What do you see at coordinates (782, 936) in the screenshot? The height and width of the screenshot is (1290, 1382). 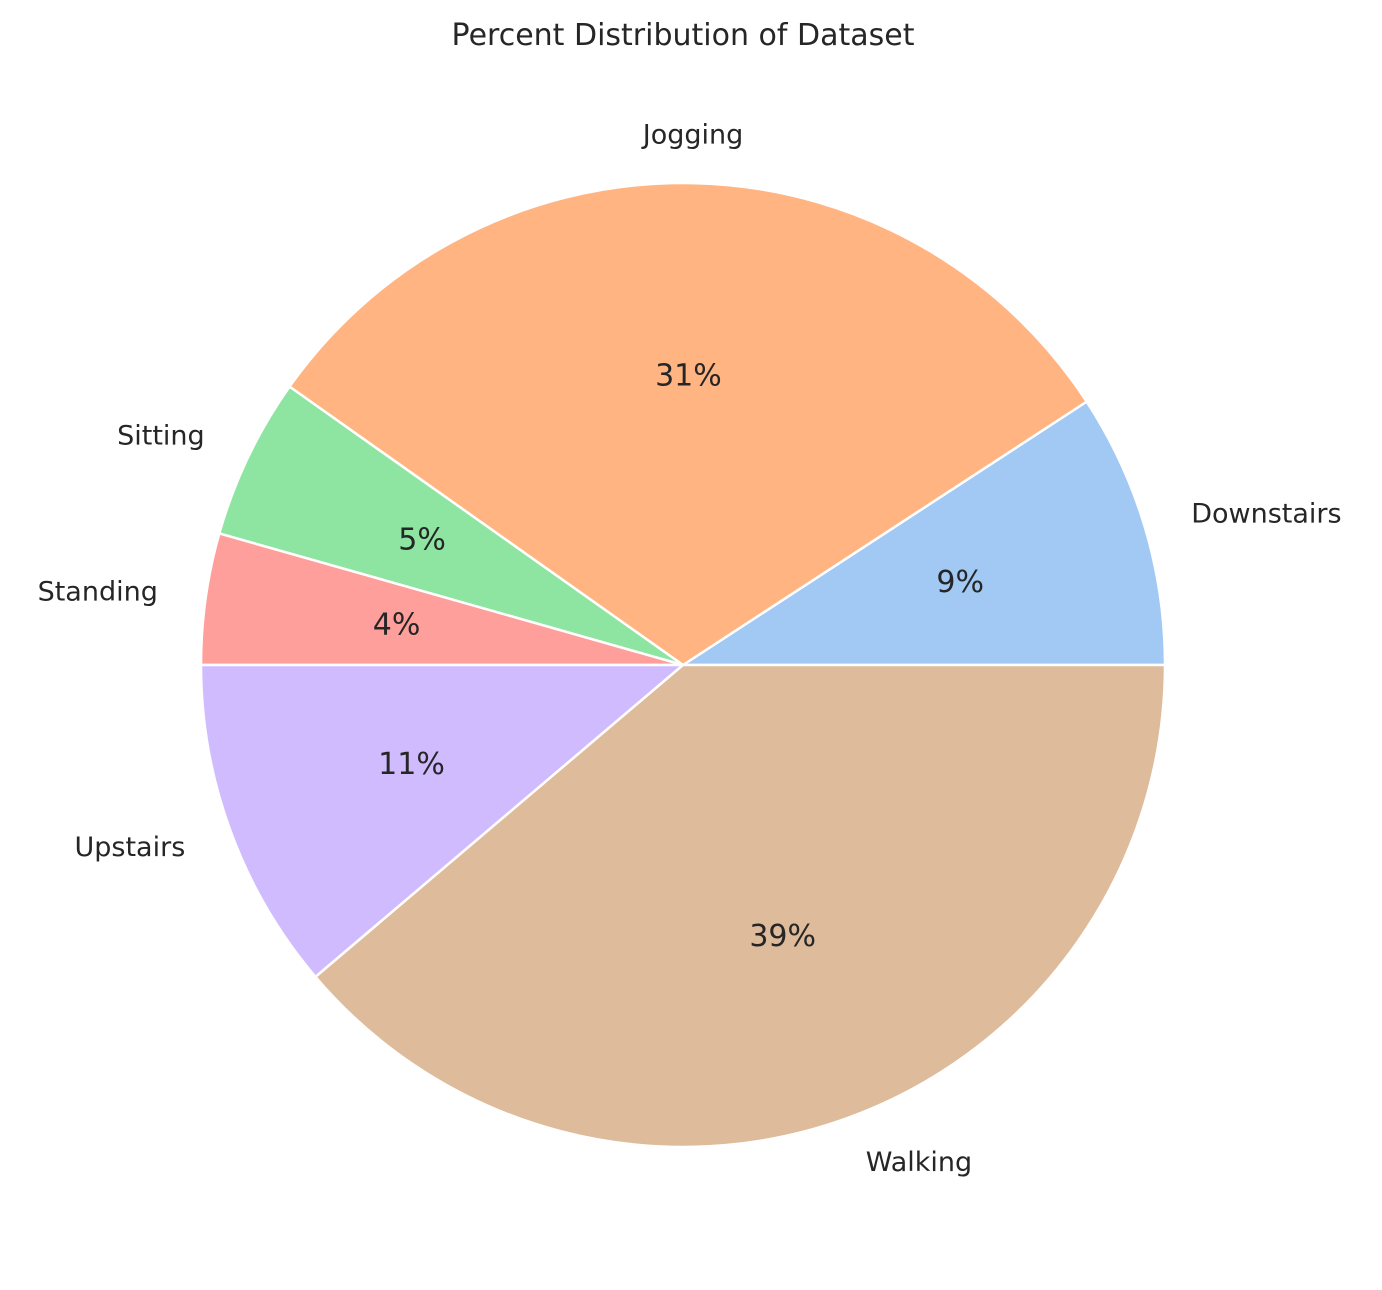 I see `pct-label-walking: 39%` at bounding box center [782, 936].